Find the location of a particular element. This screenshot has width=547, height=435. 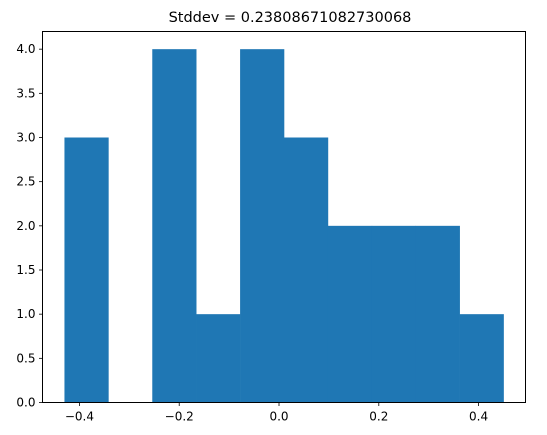

y-tick-label-3: 1.5 is located at coordinates (25, 270).